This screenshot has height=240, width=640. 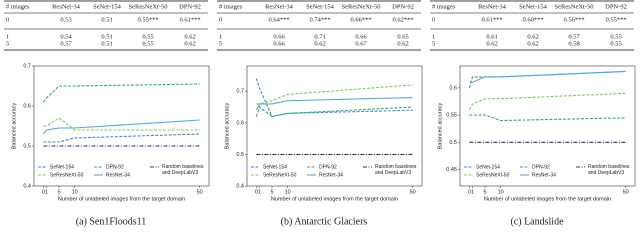 What do you see at coordinates (402, 19) in the screenshot?
I see `table-cell: 0.62***` at bounding box center [402, 19].